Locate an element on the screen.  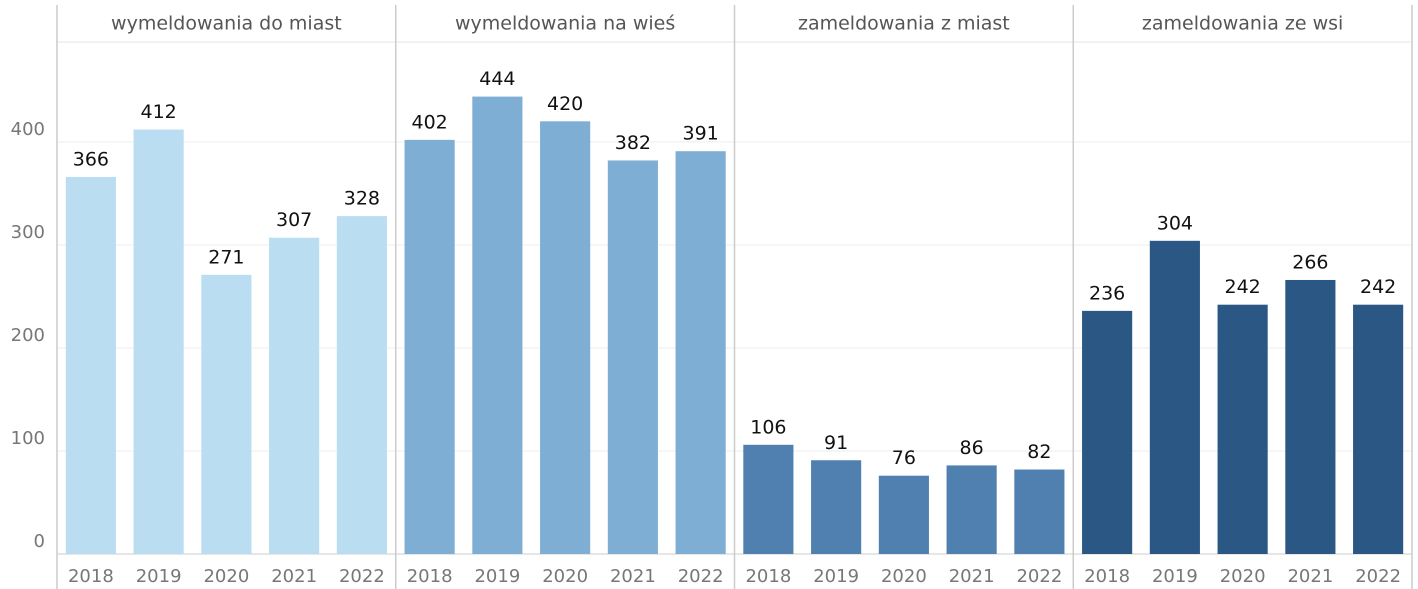
value-label: 382 is located at coordinates (633, 143).